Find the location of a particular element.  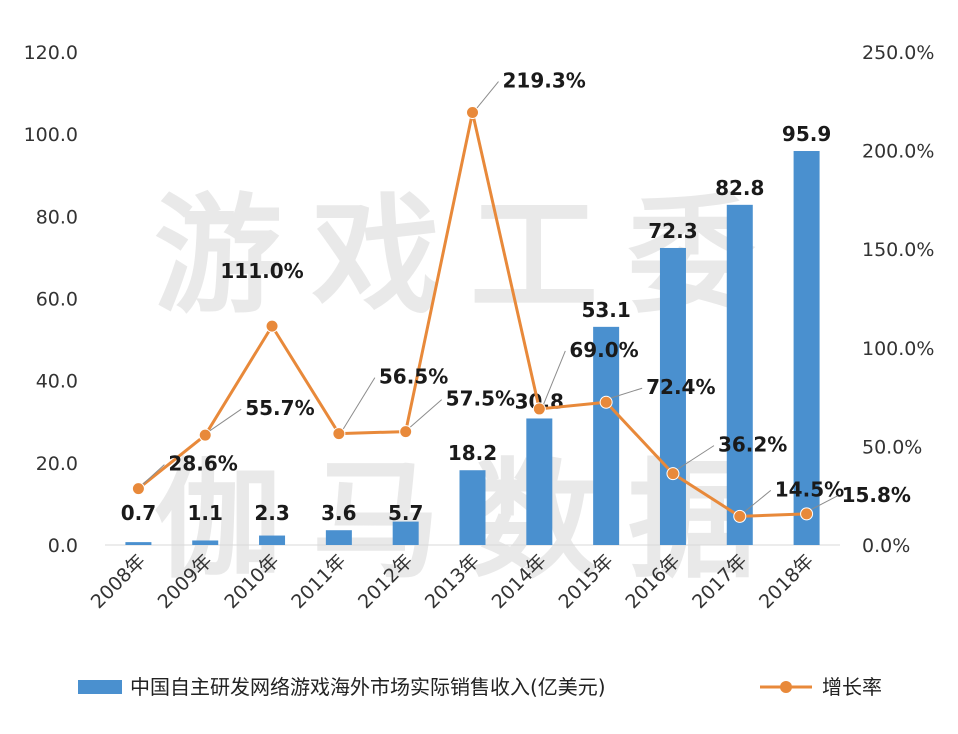

bar-2014年 is located at coordinates (539, 481).